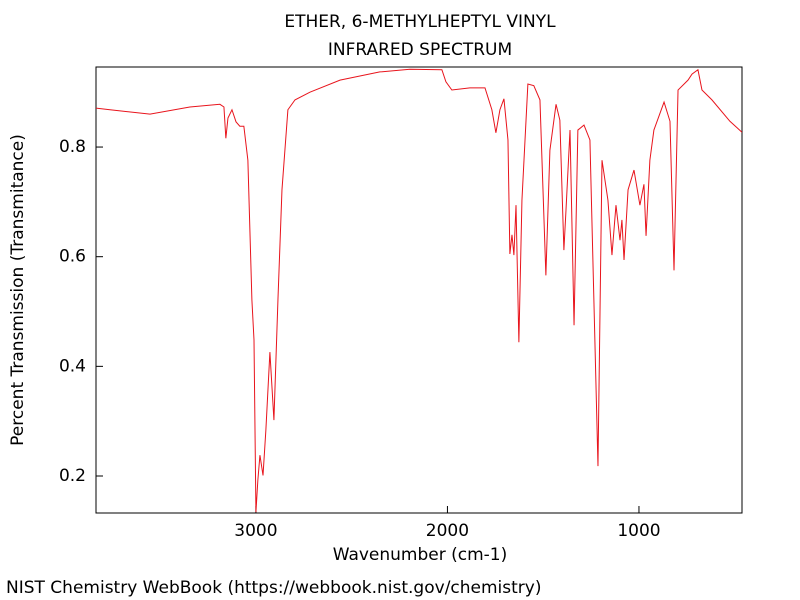  What do you see at coordinates (18, 290) in the screenshot?
I see `y-axis-label: Percent Transmission (Transmitance)` at bounding box center [18, 290].